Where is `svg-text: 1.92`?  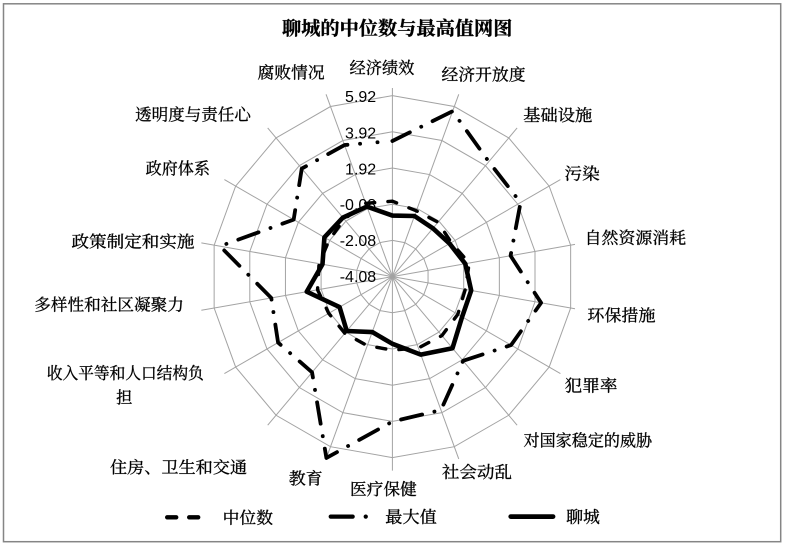 svg-text: 1.92 is located at coordinates (360, 170).